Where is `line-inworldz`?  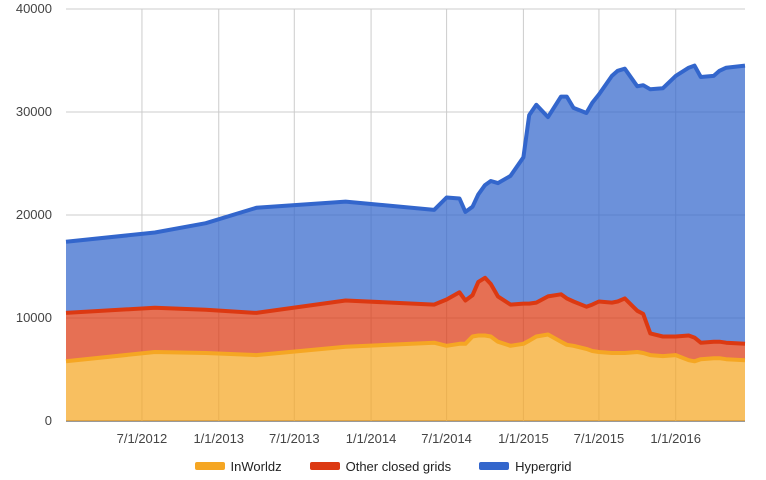 line-inworldz is located at coordinates (405, 348).